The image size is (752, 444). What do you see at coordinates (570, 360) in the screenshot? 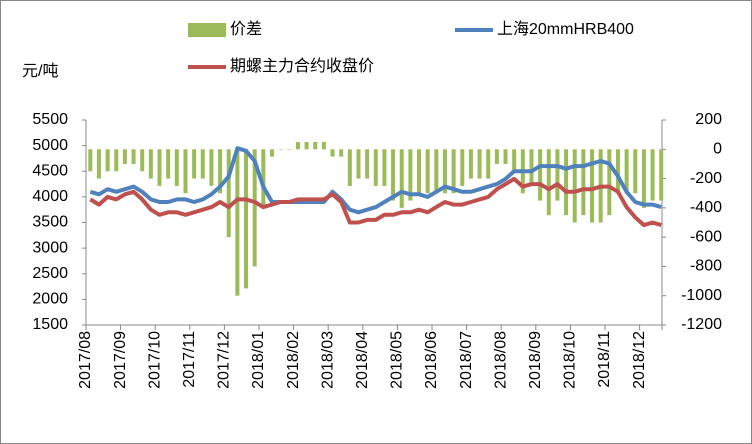
I see `x-tick-label: 2018/10` at bounding box center [570, 360].